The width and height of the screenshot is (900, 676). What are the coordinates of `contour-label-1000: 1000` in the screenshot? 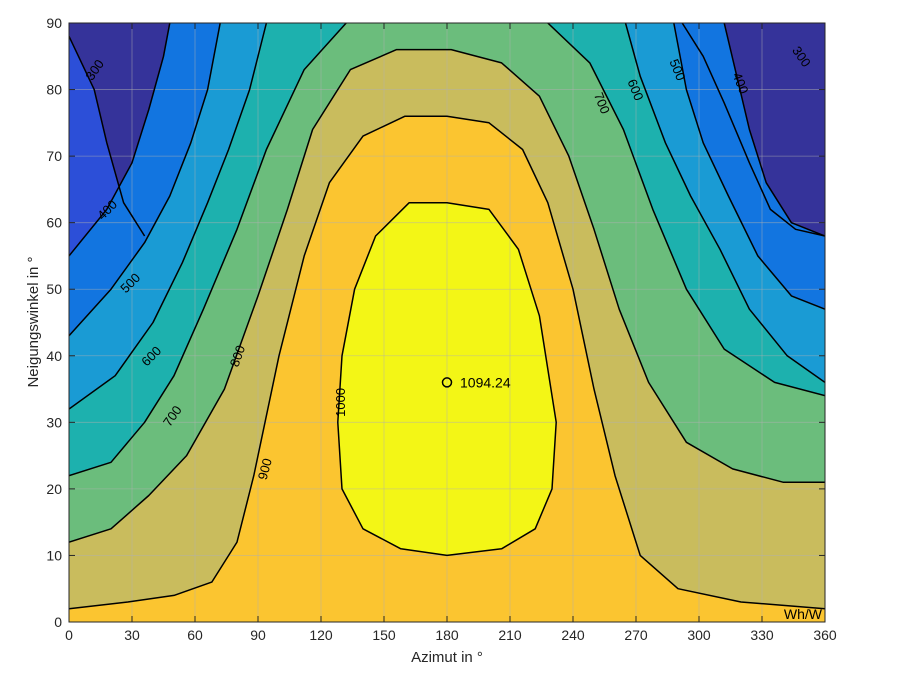 It's located at (340, 402).